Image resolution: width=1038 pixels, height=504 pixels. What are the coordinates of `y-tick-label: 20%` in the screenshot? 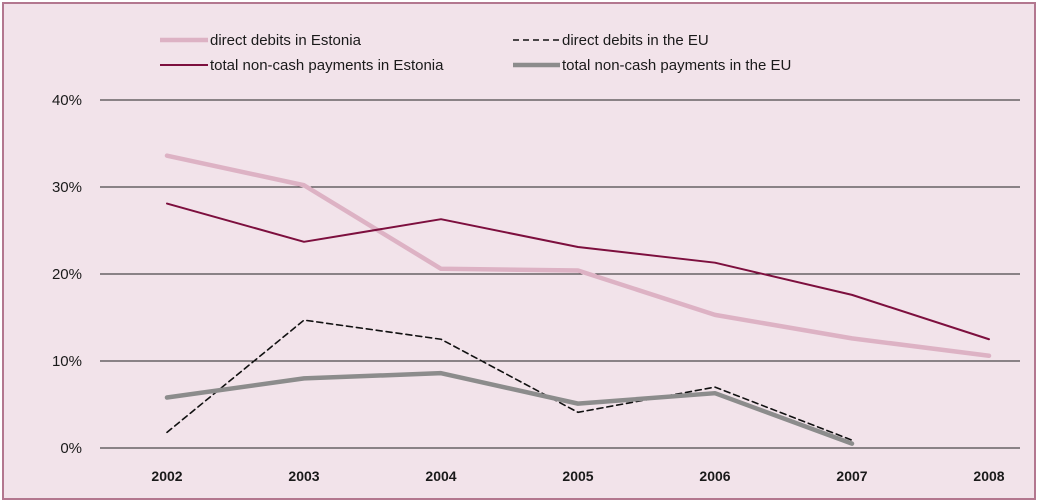 It's located at (67, 274).